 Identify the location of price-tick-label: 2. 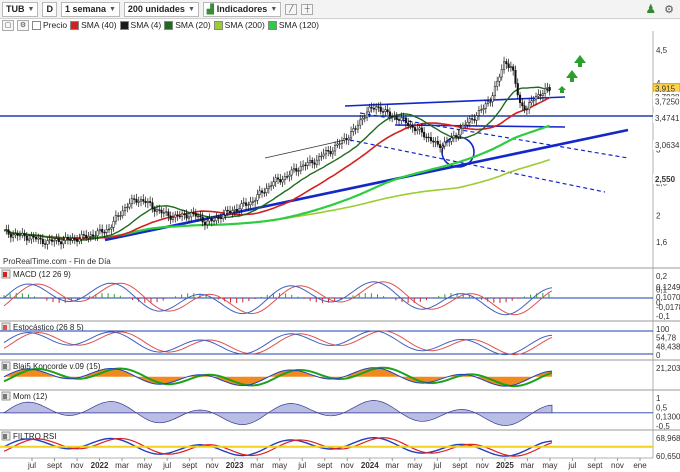
(658, 216).